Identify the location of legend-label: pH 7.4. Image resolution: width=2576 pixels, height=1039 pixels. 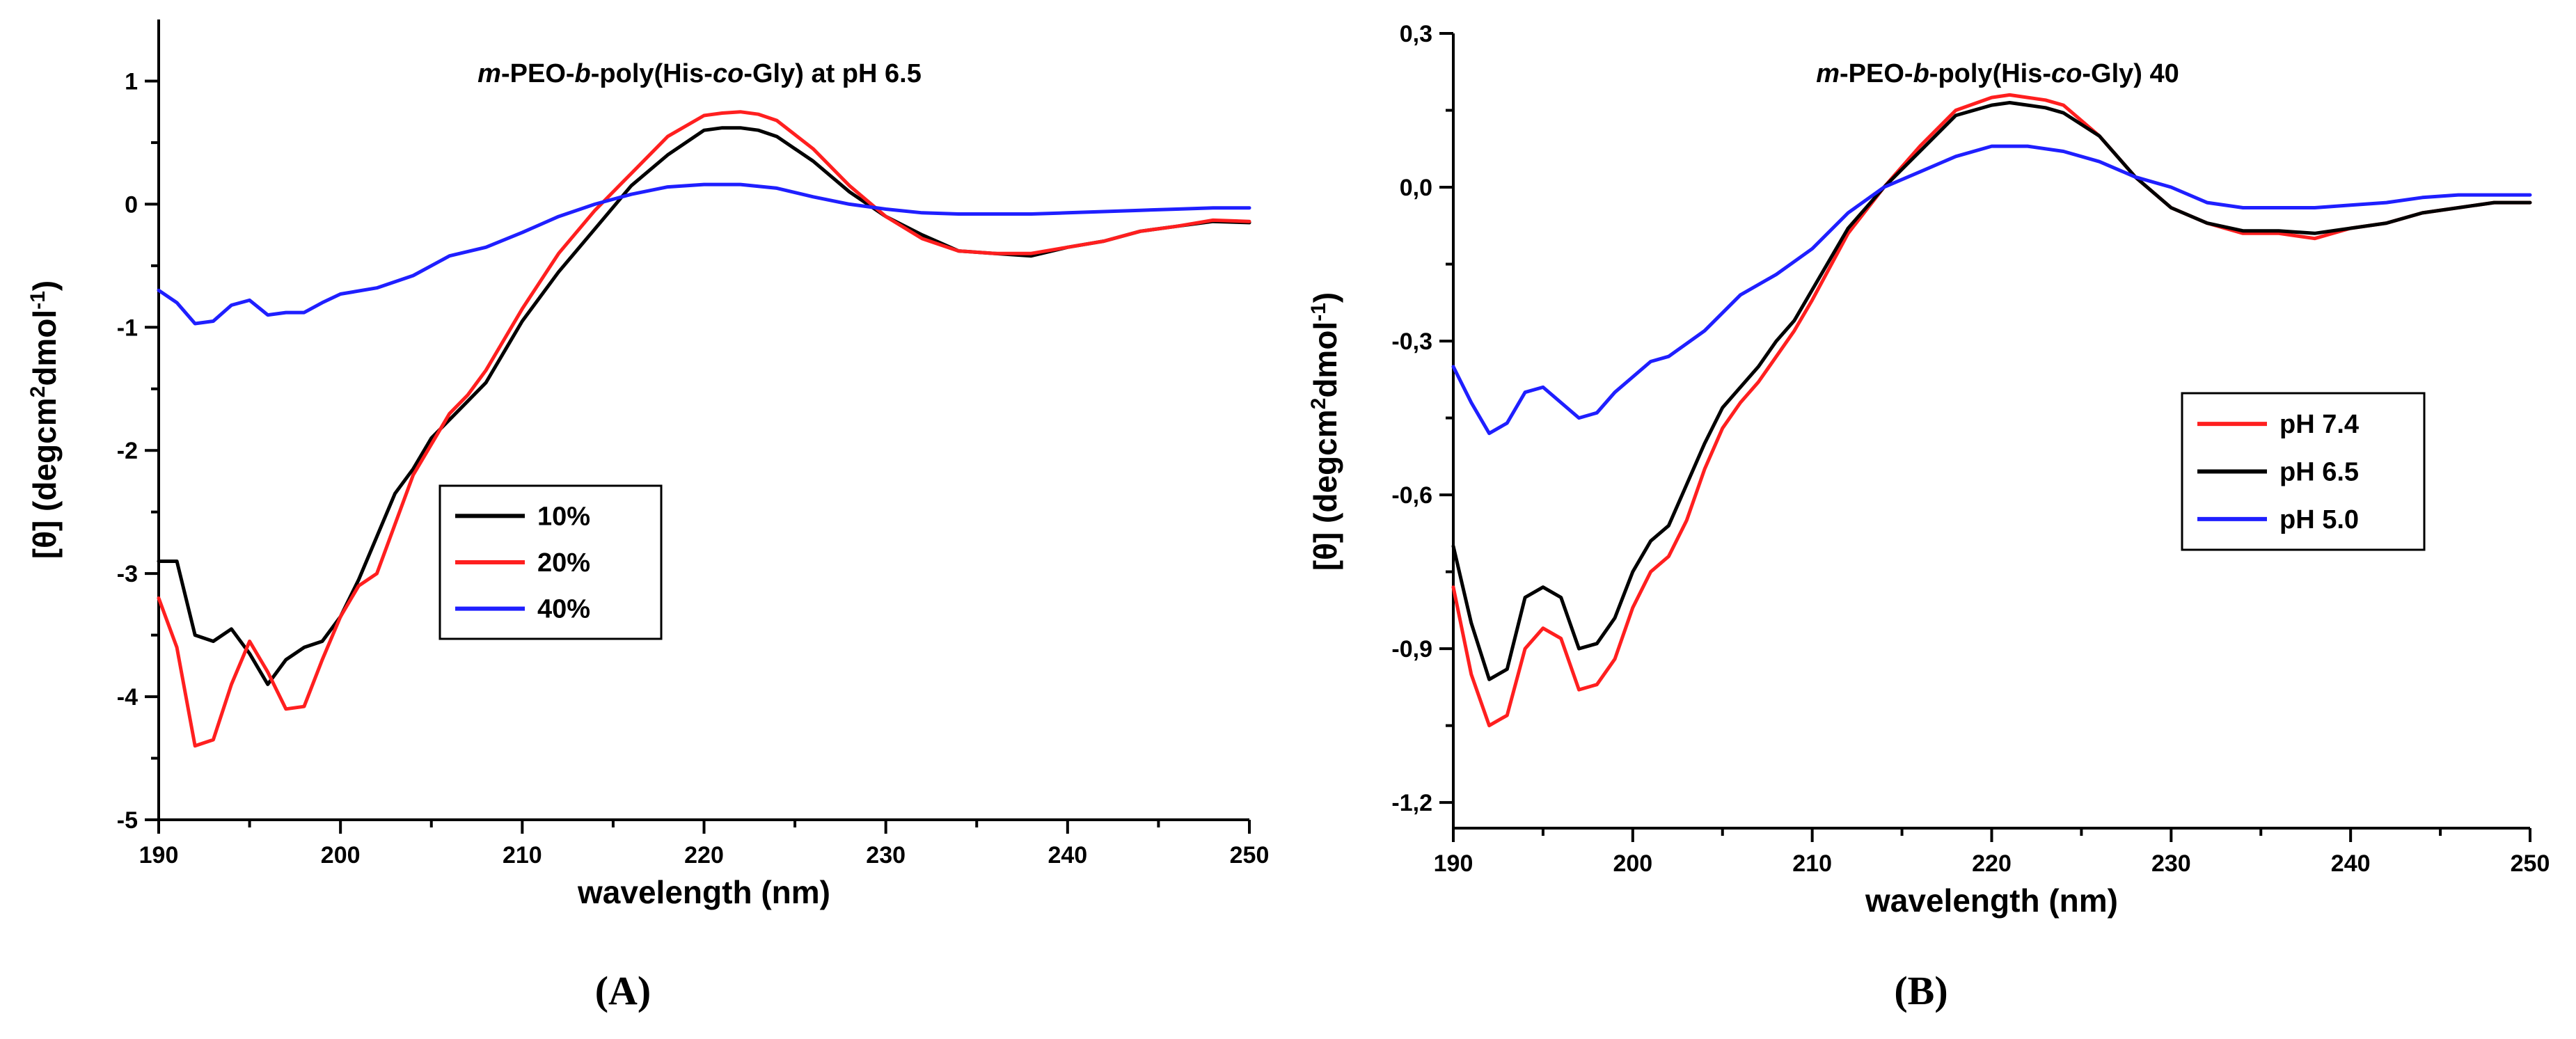
(2319, 424).